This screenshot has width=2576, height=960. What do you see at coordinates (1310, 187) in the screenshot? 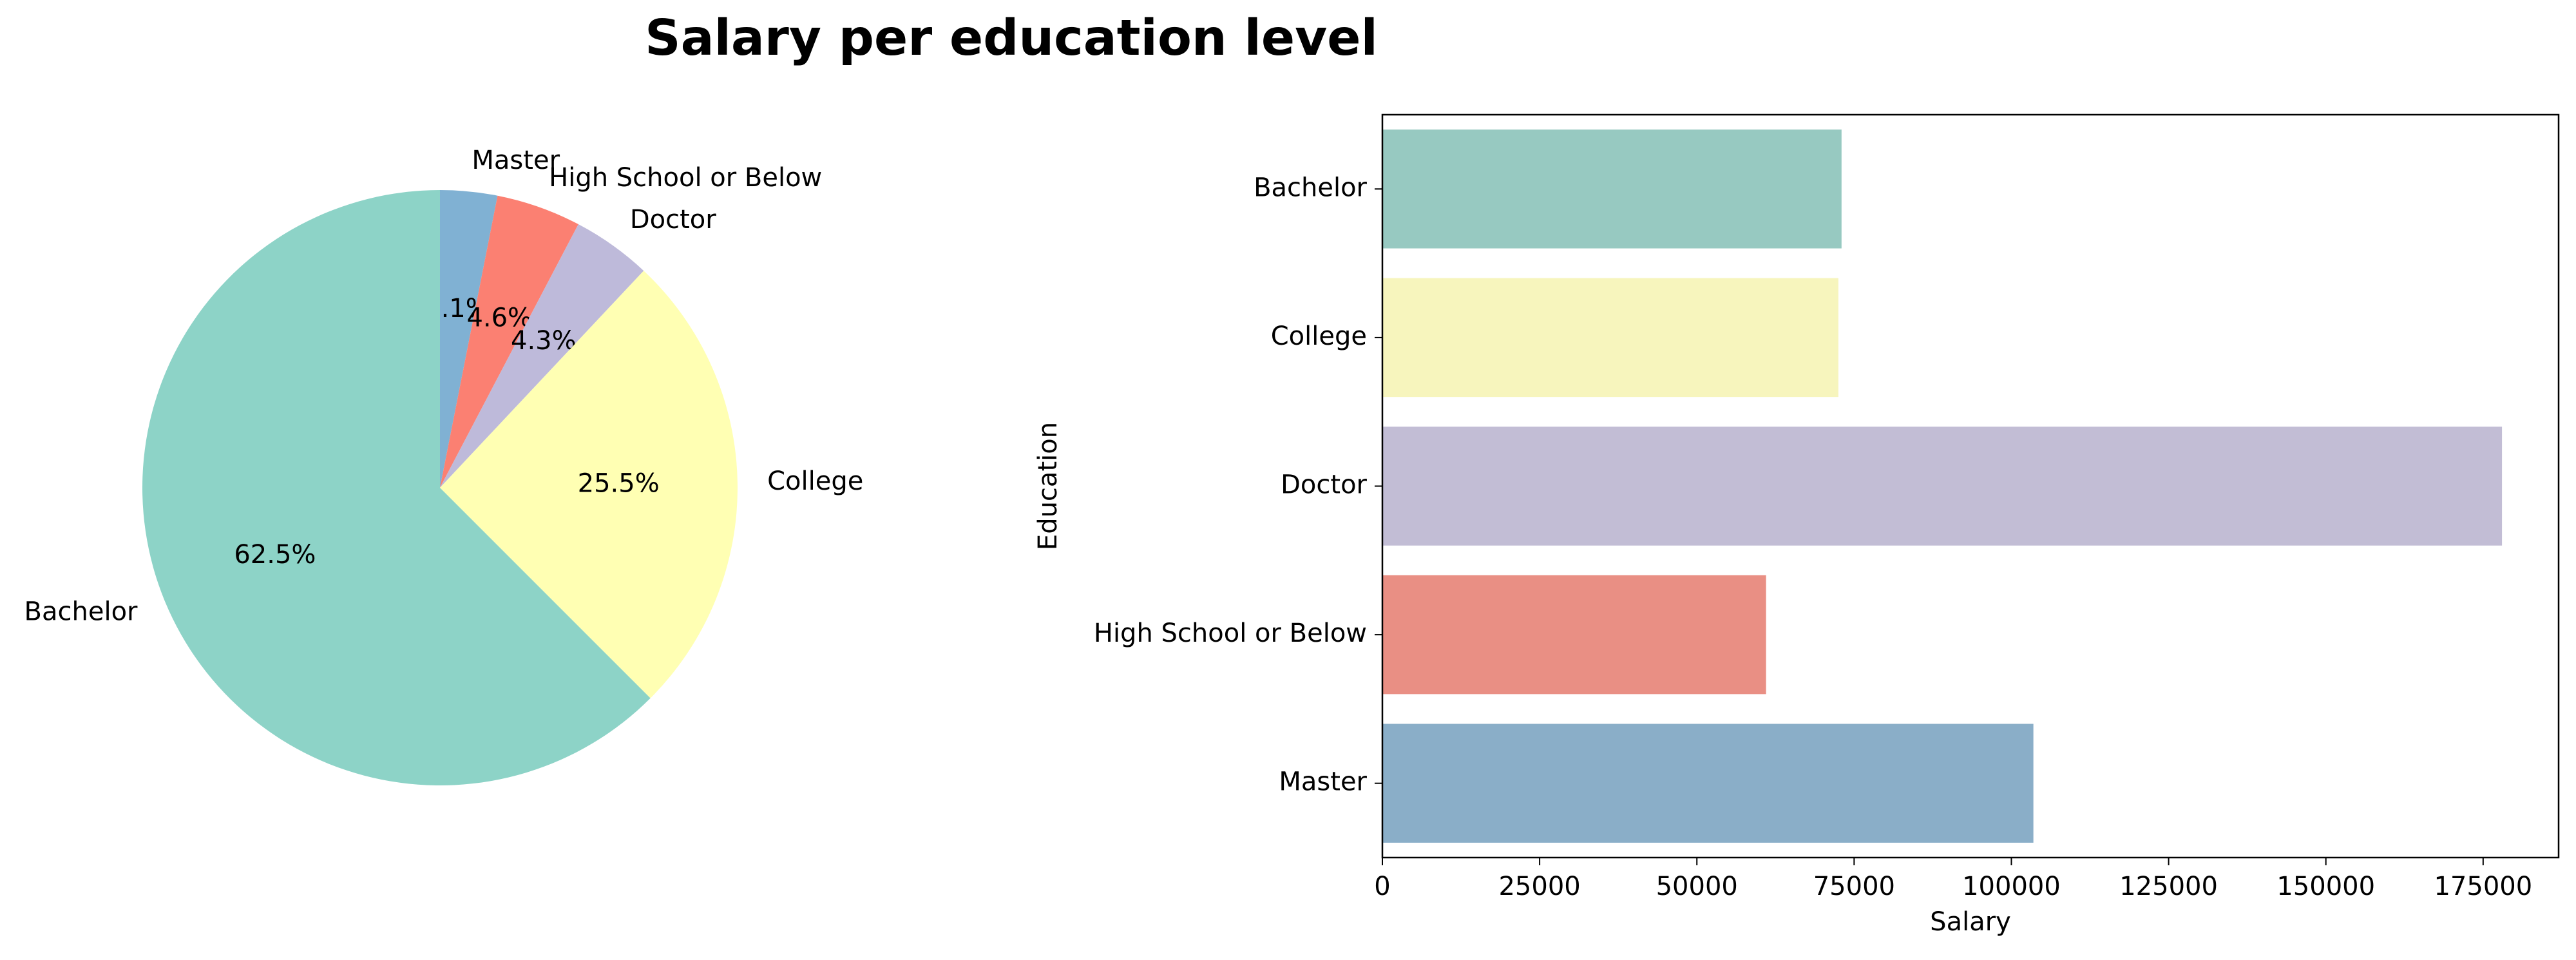
I see `ytick-label-bachelor: Bachelor` at bounding box center [1310, 187].